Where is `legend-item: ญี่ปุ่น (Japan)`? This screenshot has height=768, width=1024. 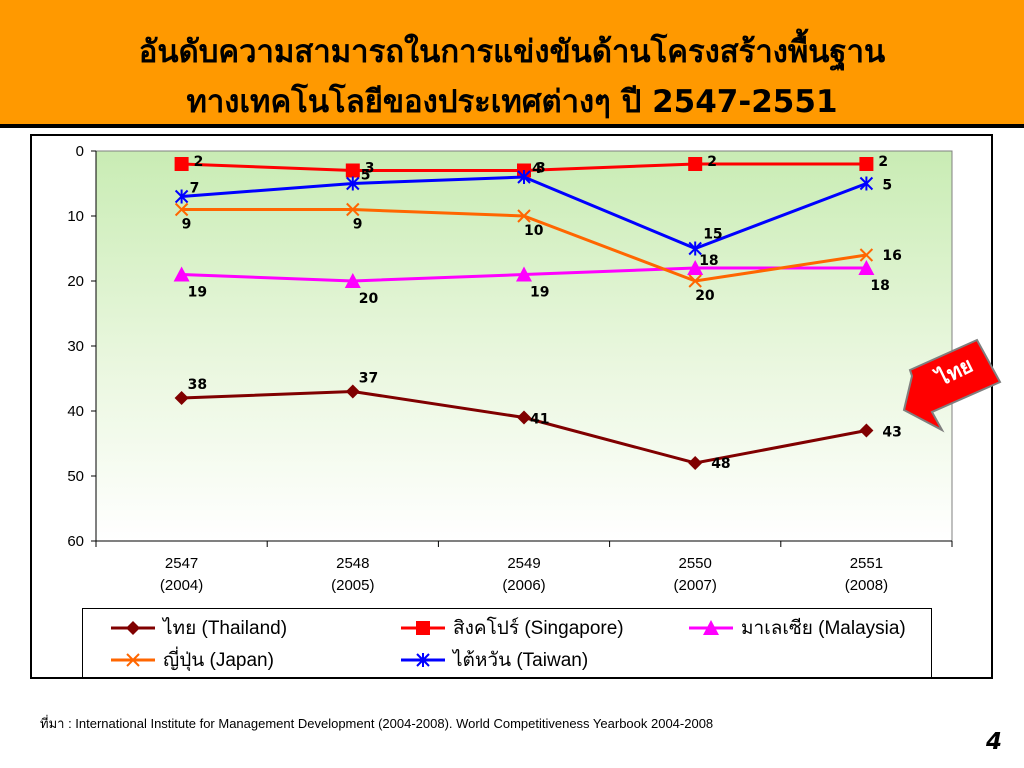
legend-item: ญี่ปุ่น (Japan) is located at coordinates (191, 660).